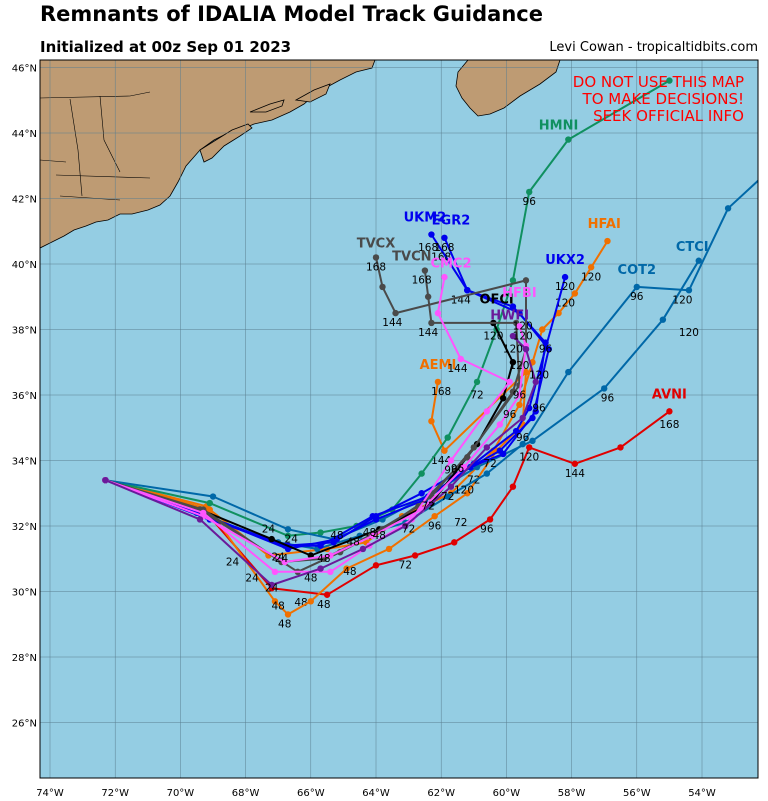  I want to click on model-label: UKM2, so click(425, 217).